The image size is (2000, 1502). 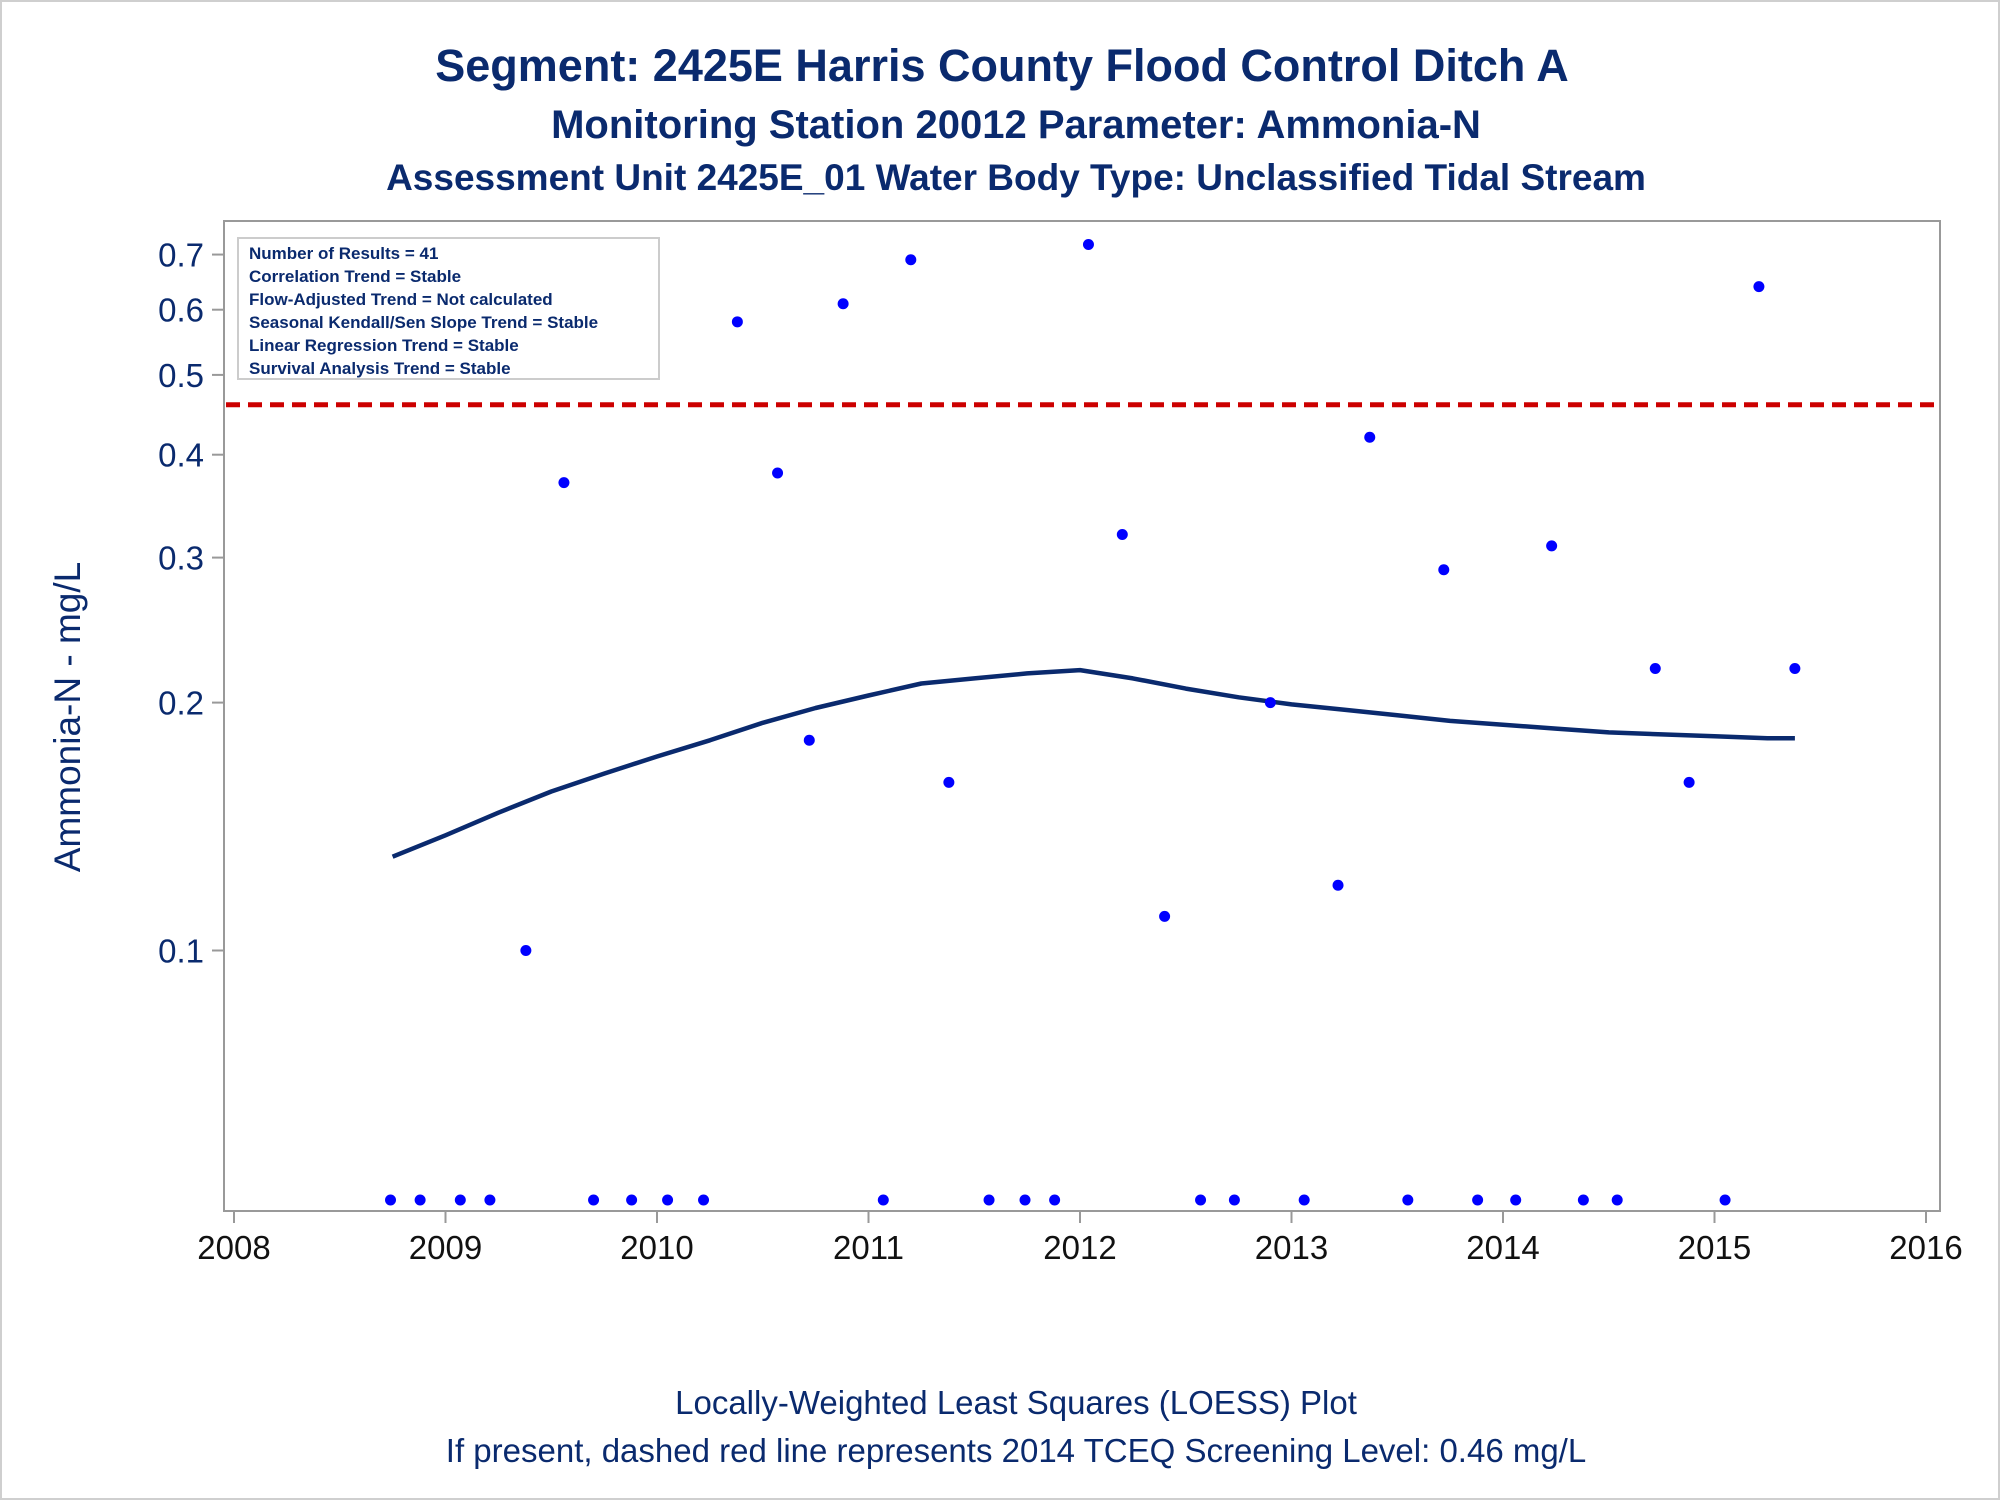 What do you see at coordinates (868, 1247) in the screenshot?
I see `x-tick-label: 2011` at bounding box center [868, 1247].